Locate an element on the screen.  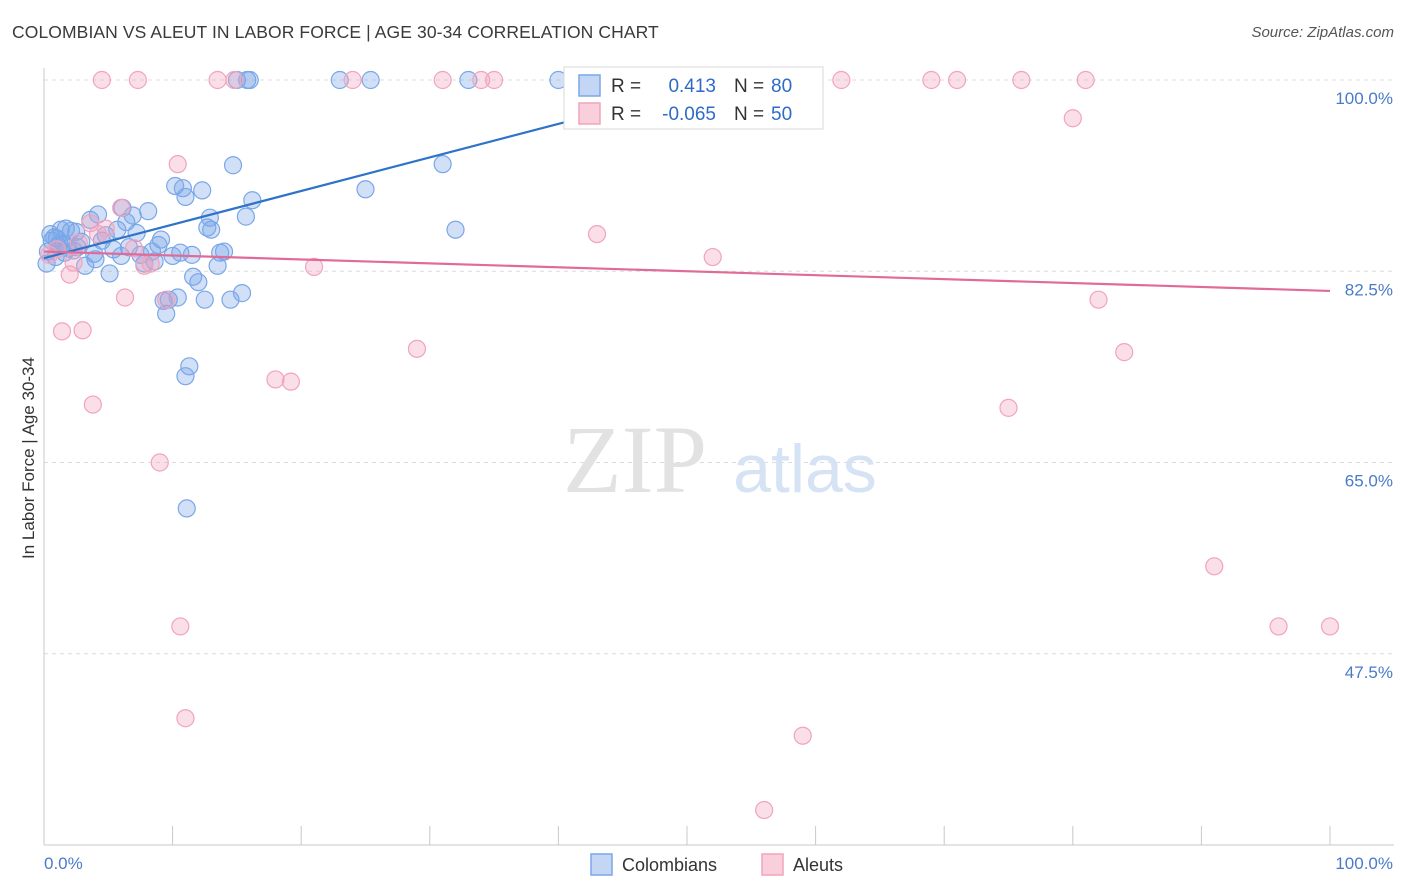
y-tick-label-0: 47.5% is located at coordinates (1369, 672).